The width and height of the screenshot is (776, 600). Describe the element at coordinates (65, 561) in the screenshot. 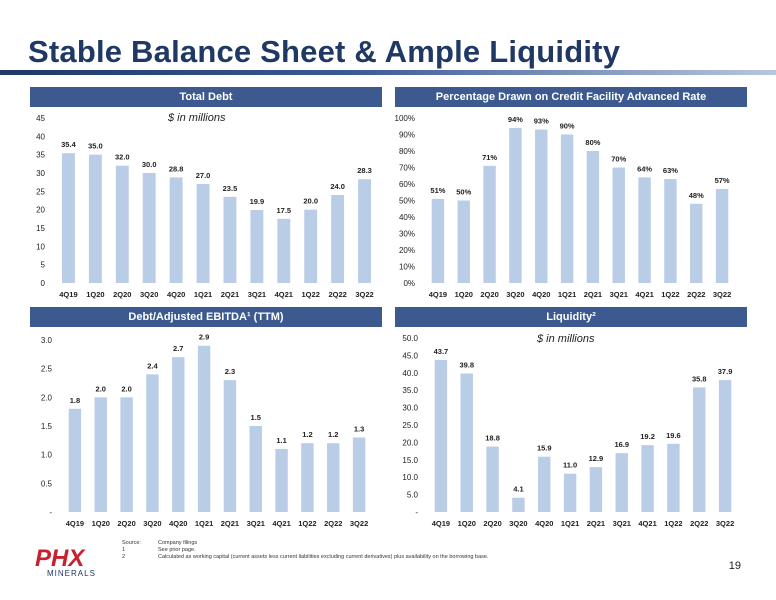

I see `phx-minerals-logo: PHX MINERALS` at that location.